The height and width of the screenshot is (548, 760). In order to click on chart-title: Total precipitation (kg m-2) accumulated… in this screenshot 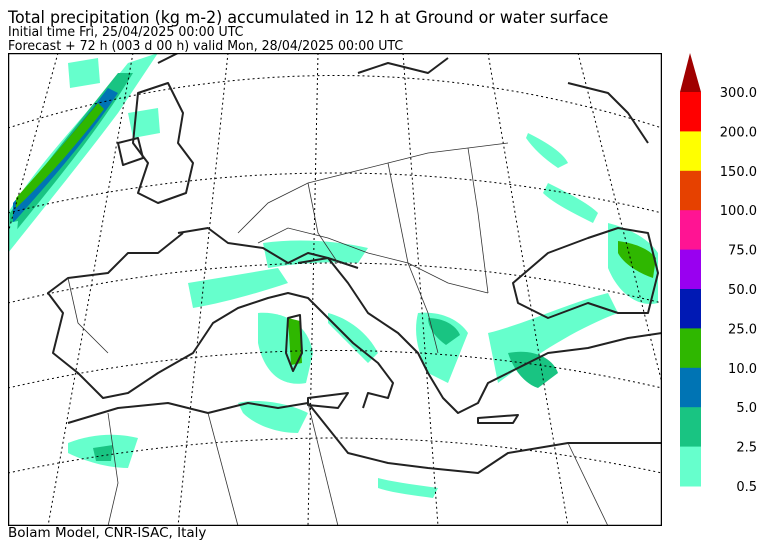, I will do `click(308, 18)`.